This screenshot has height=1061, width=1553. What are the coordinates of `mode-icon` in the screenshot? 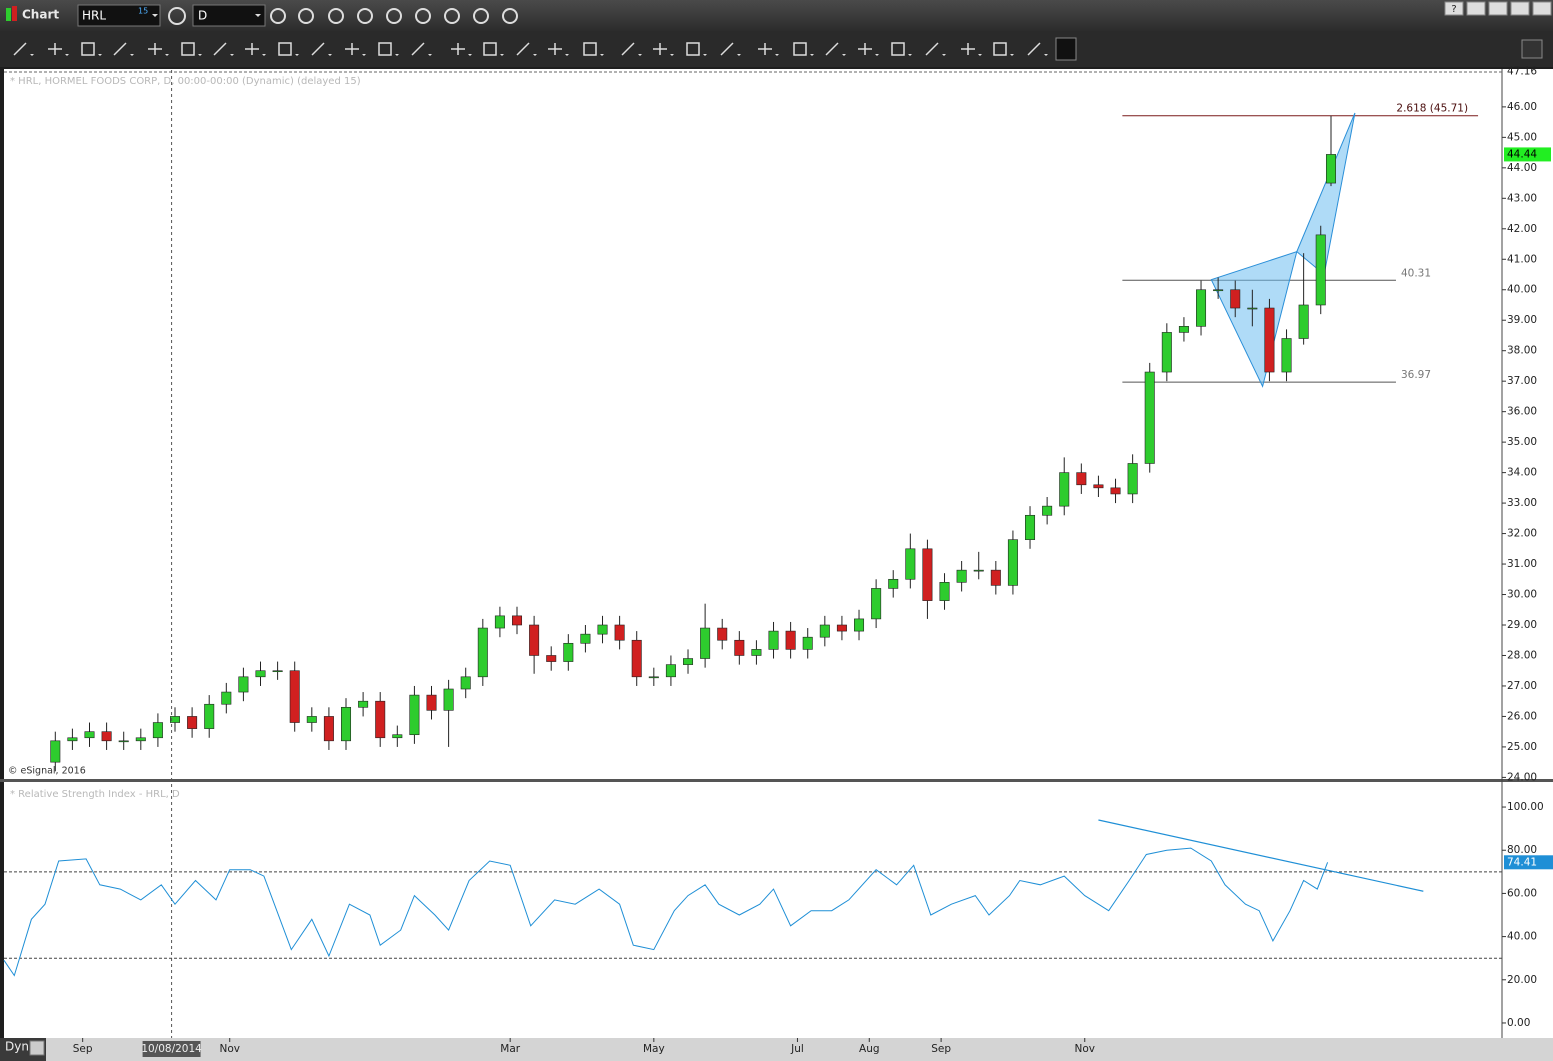 It's located at (37, 1048).